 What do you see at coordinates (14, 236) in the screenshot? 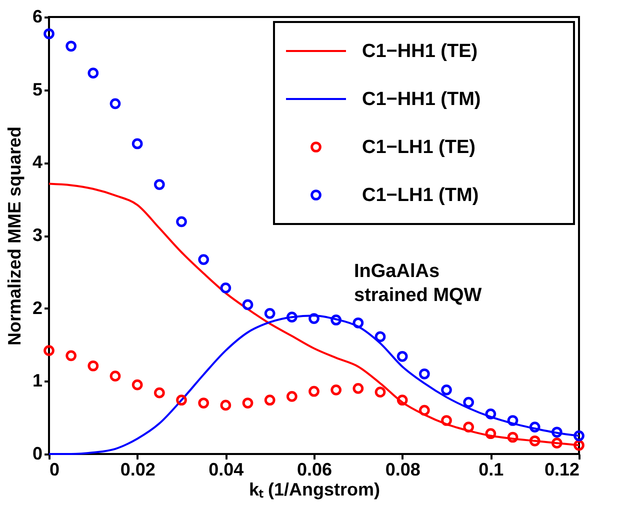
I see `y-axis-title: Normalized MME squared` at bounding box center [14, 236].